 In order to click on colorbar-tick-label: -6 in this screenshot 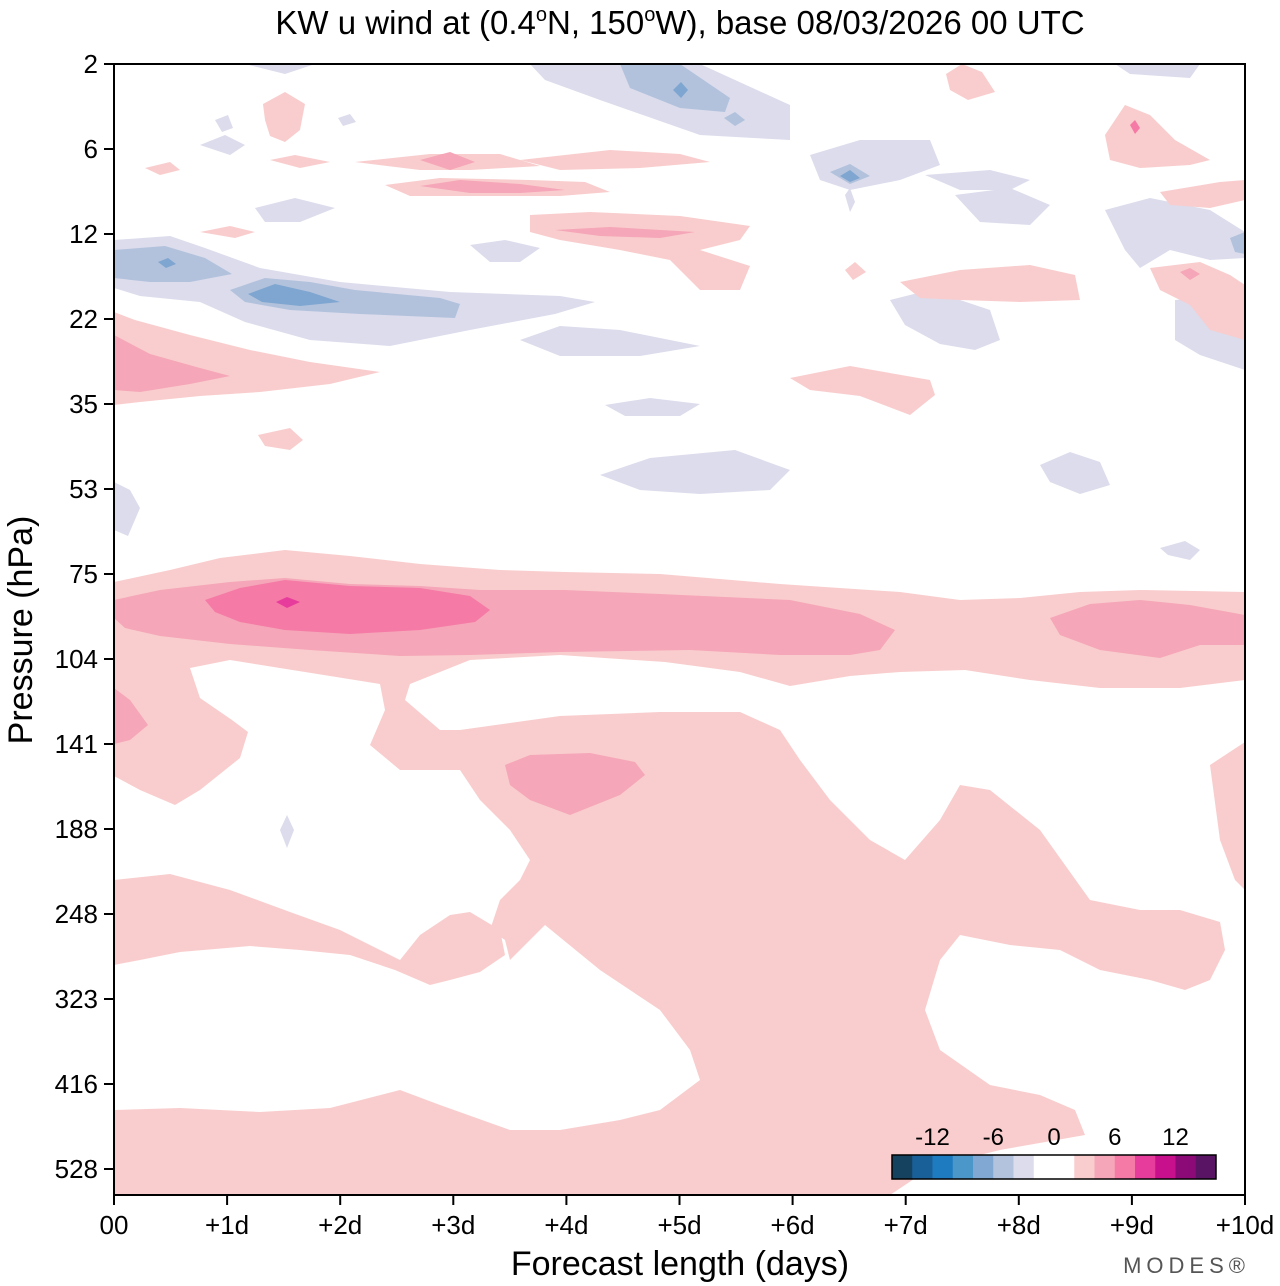, I will do `click(993, 1137)`.